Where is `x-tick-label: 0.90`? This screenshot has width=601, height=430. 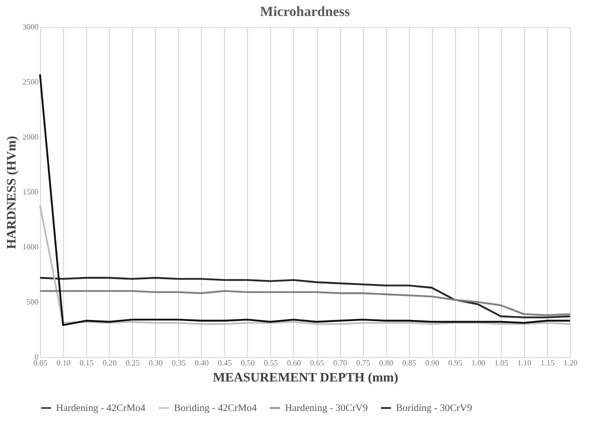 x-tick-label: 0.90 is located at coordinates (432, 363).